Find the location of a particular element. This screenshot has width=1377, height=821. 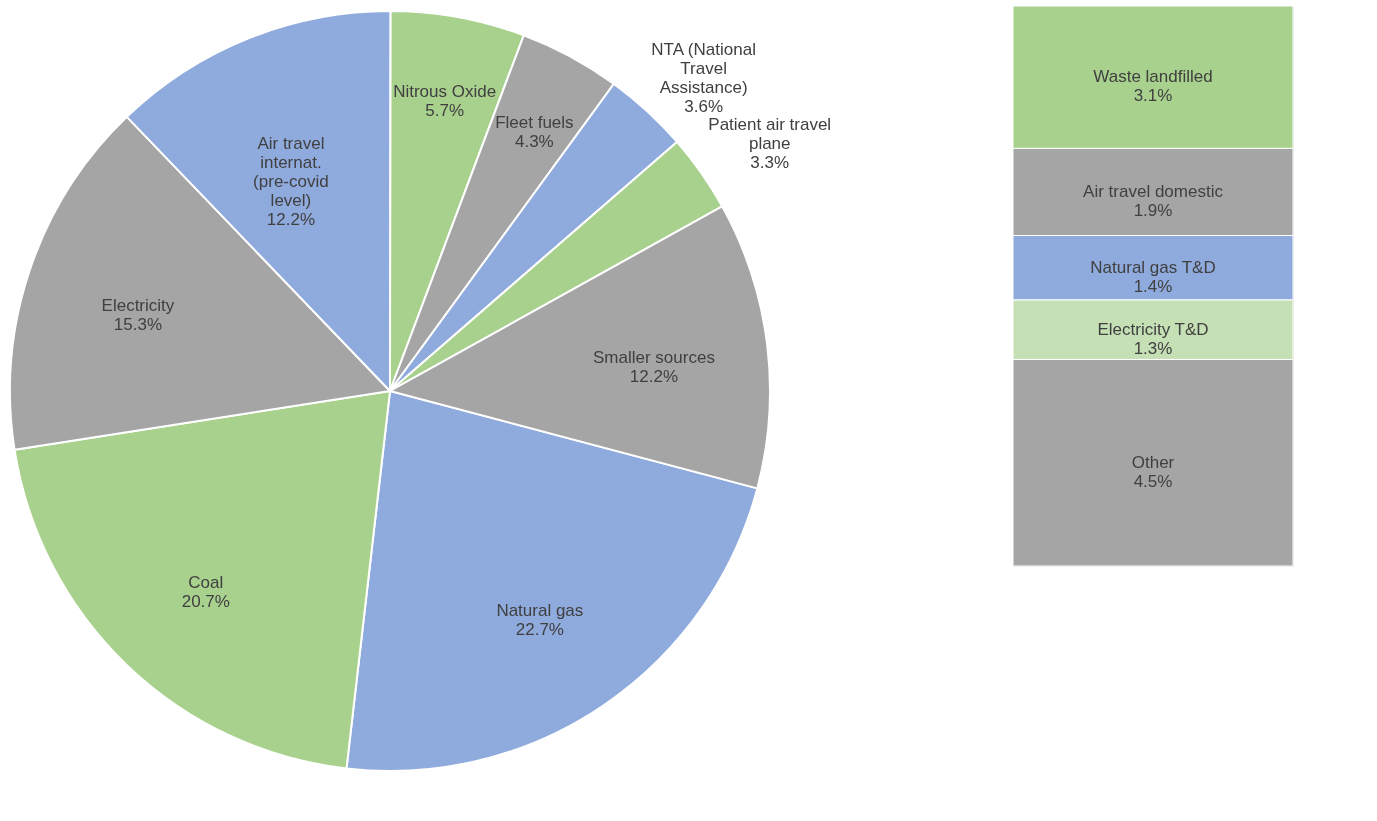

data-label: 1.9% is located at coordinates (1153, 210).